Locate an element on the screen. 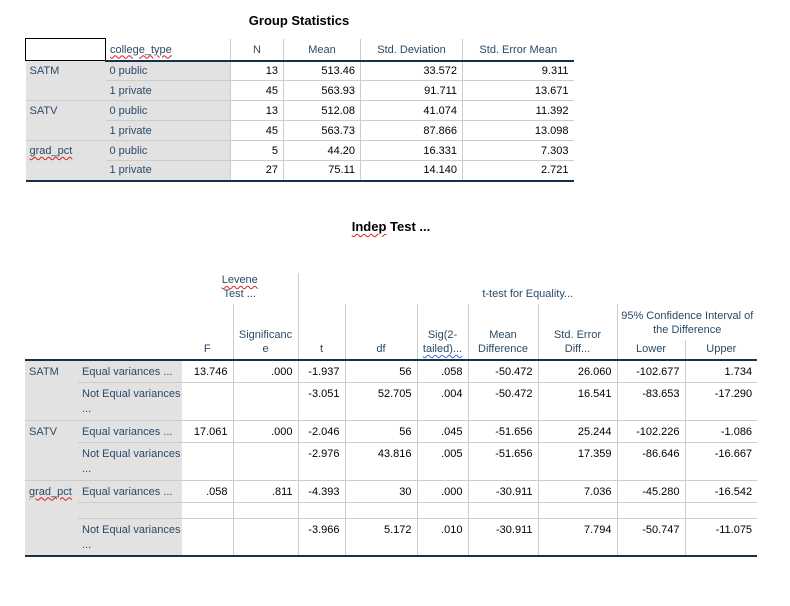 The width and height of the screenshot is (790, 606). group-statistics-title: Group Statistics is located at coordinates (299, 20).